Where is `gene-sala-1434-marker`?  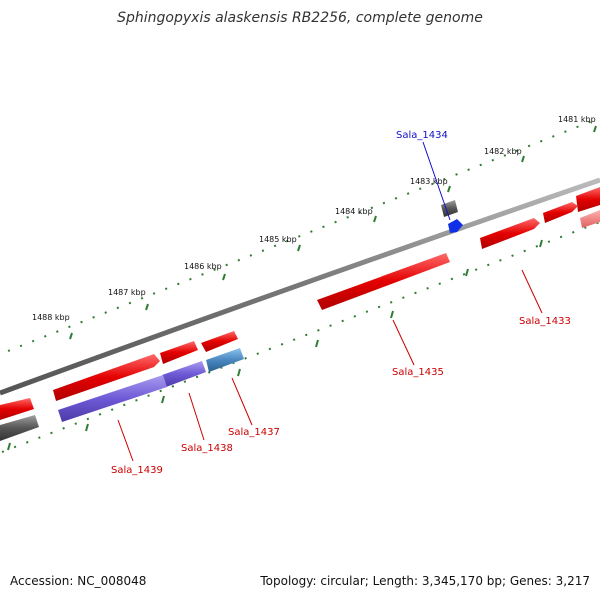 gene-sala-1434-marker is located at coordinates (455, 226).